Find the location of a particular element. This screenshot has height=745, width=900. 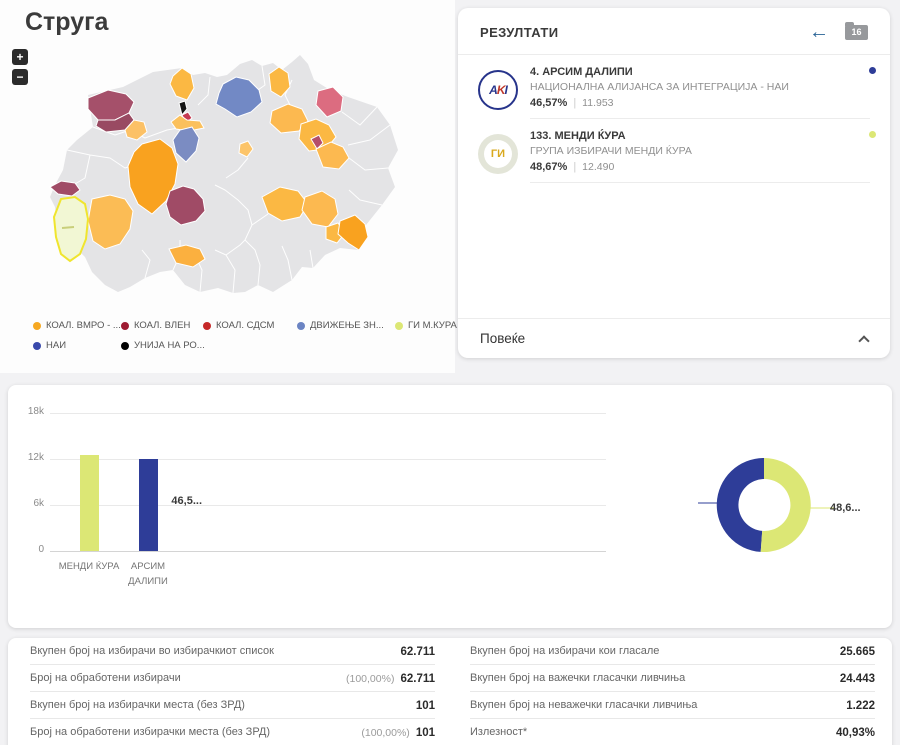

municipality-orange-s is located at coordinates (187, 256).